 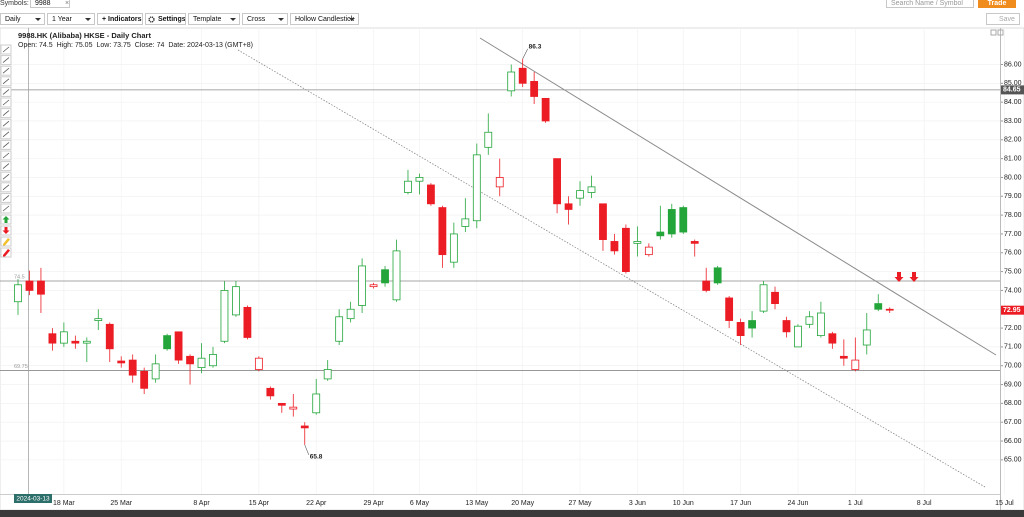 What do you see at coordinates (122, 45) in the screenshot?
I see `info-value: 73.75` at bounding box center [122, 45].